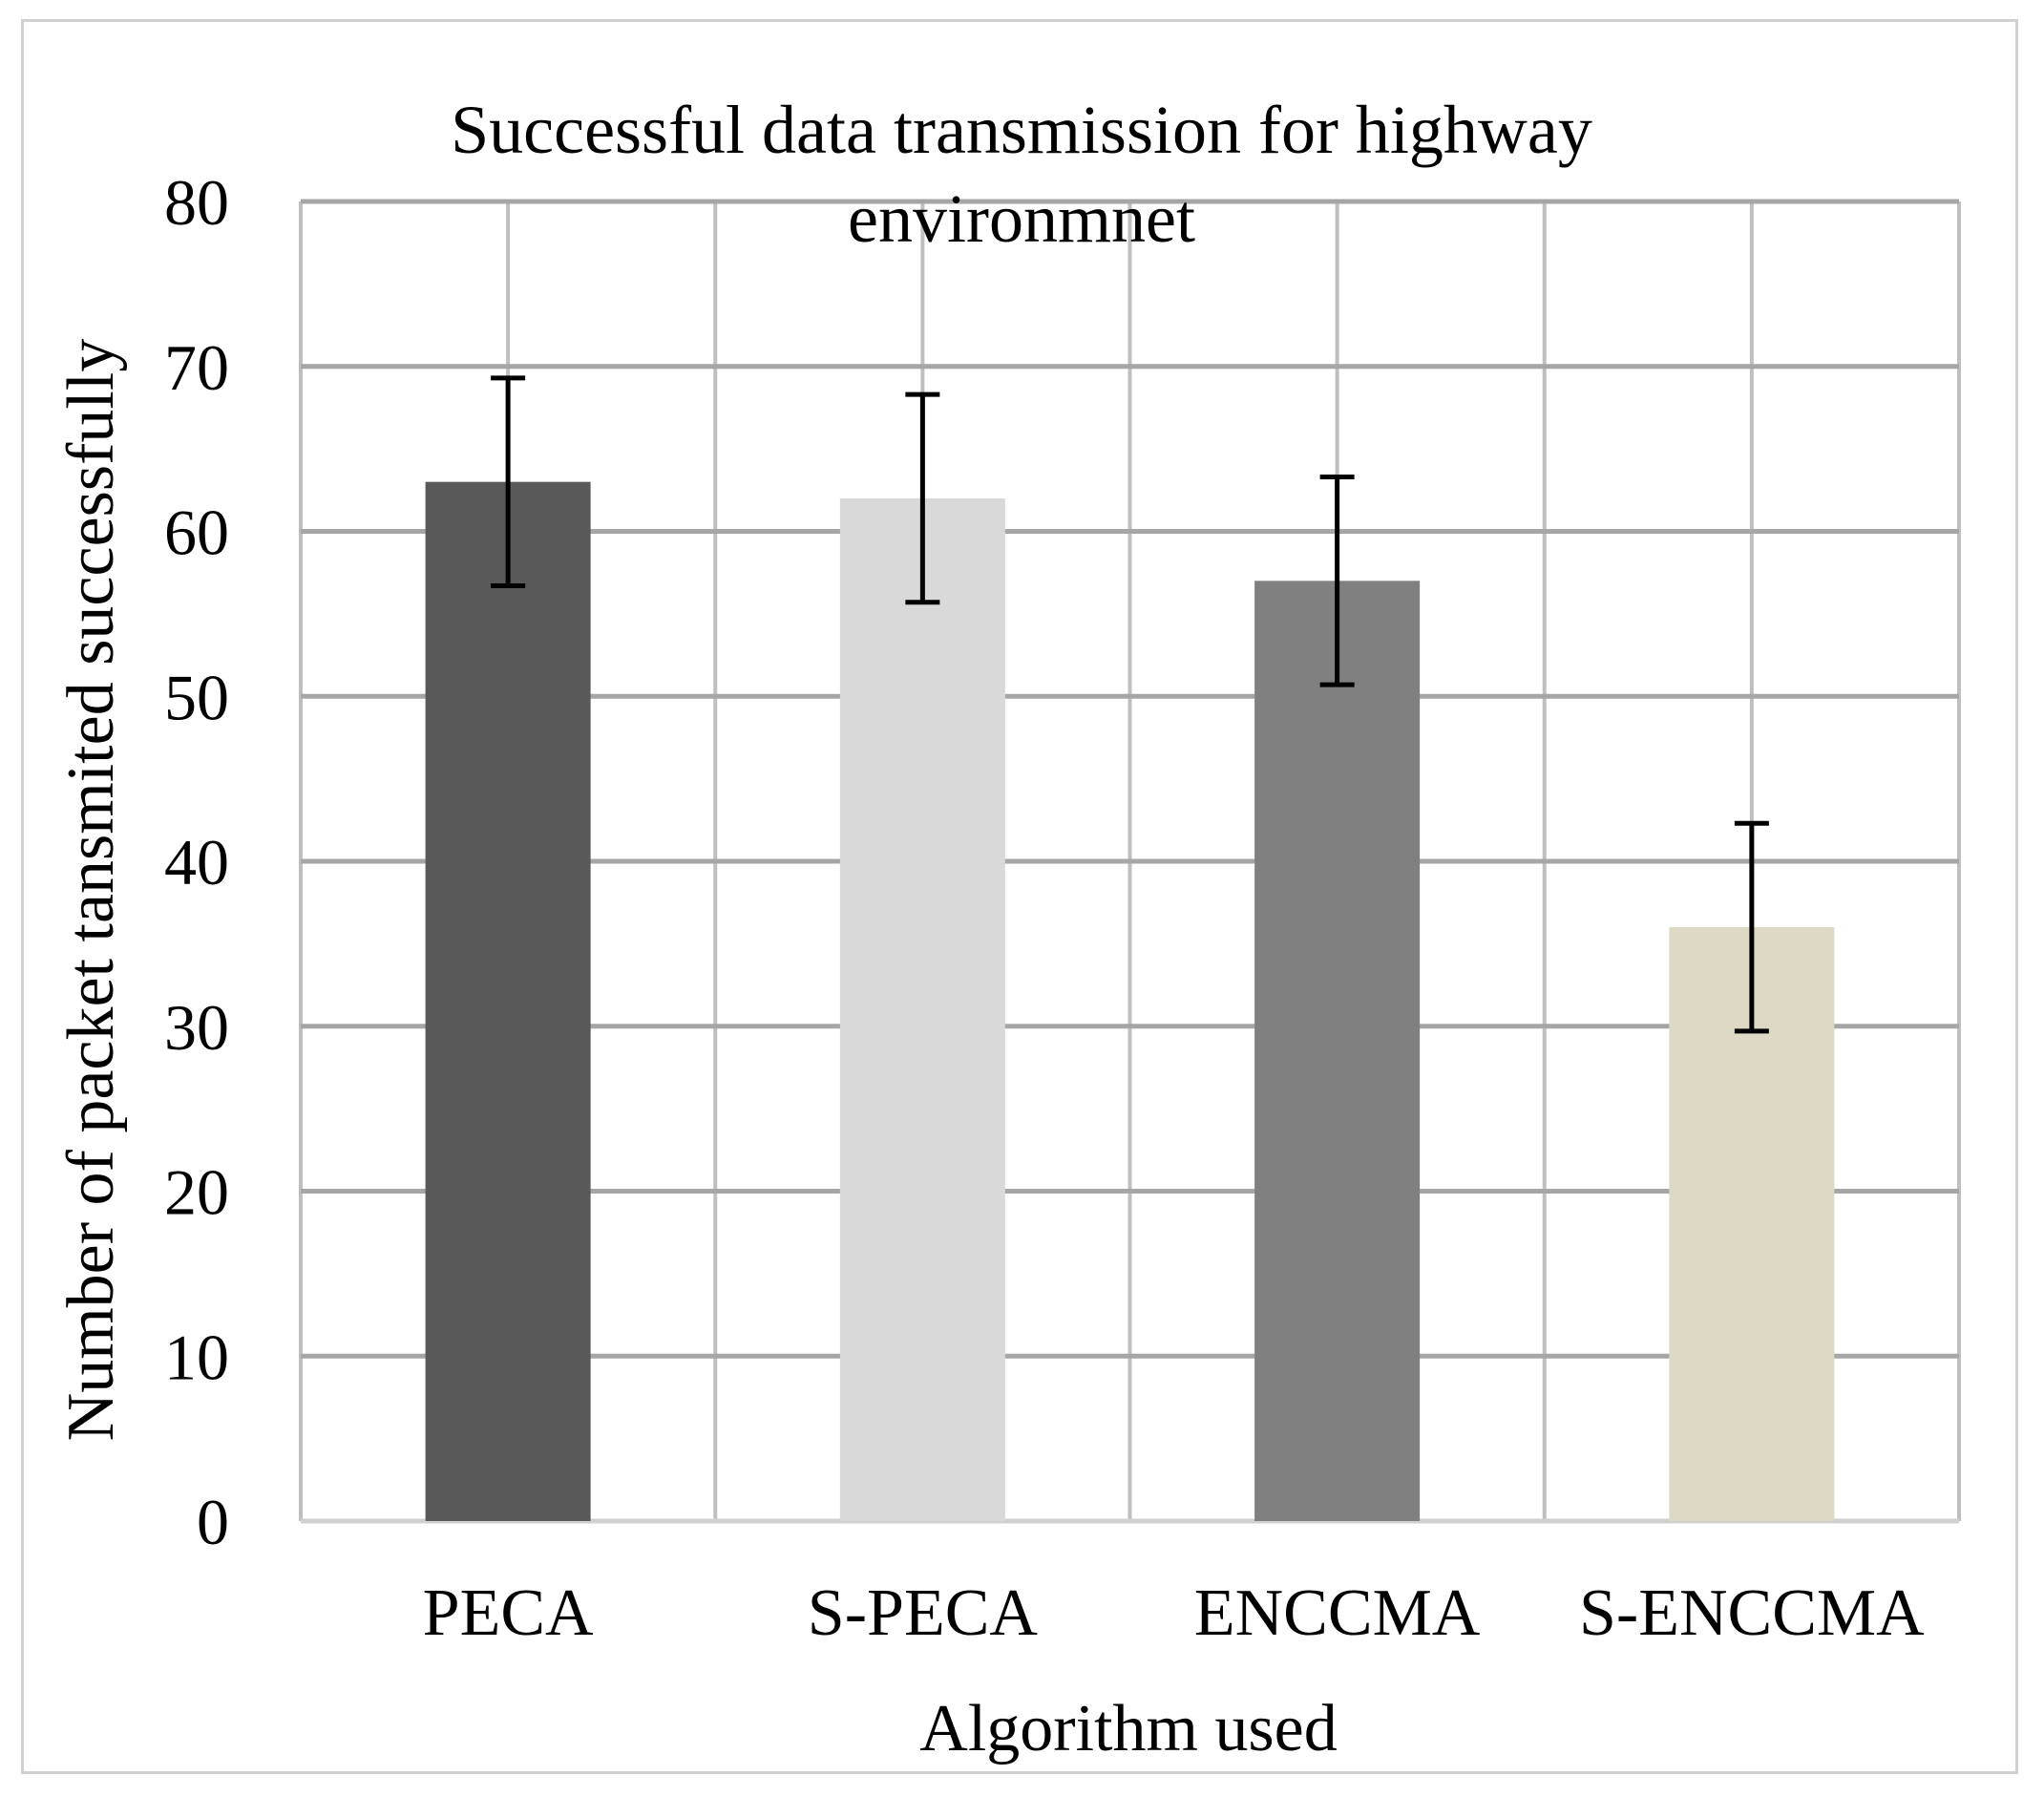 The image size is (2044, 1797). What do you see at coordinates (196, 1357) in the screenshot?
I see `y-tick-label: 10` at bounding box center [196, 1357].